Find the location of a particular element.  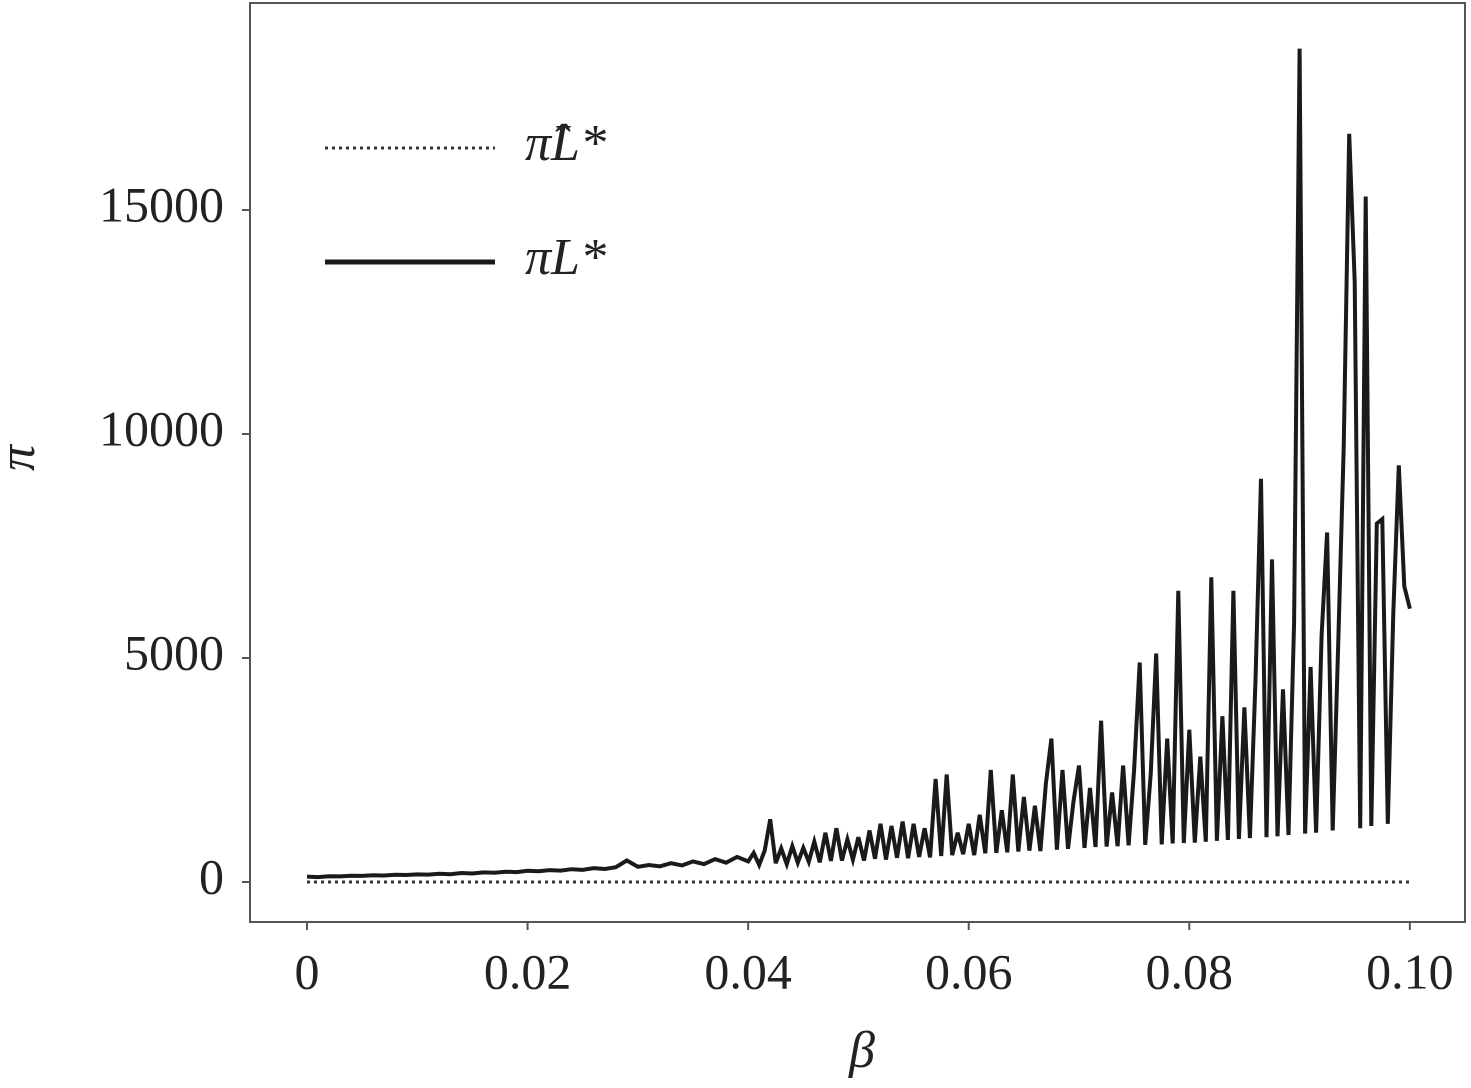

legend-label: π̂L* is located at coordinates (565, 143).